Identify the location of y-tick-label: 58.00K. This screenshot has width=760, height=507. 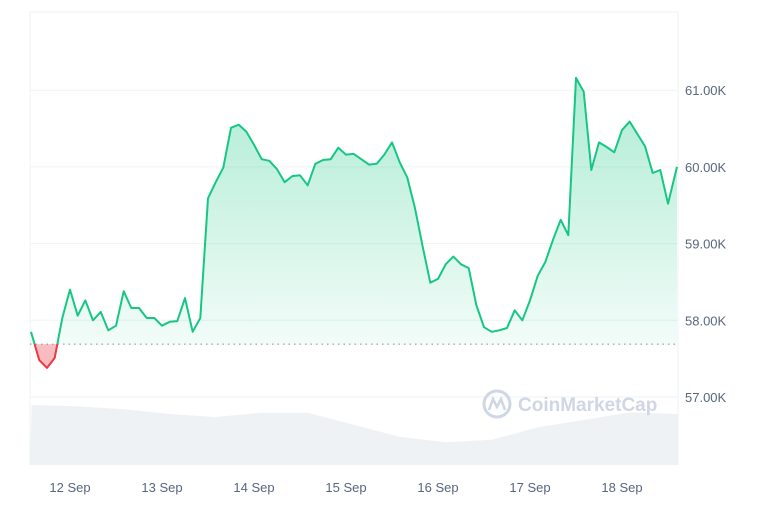
(706, 320).